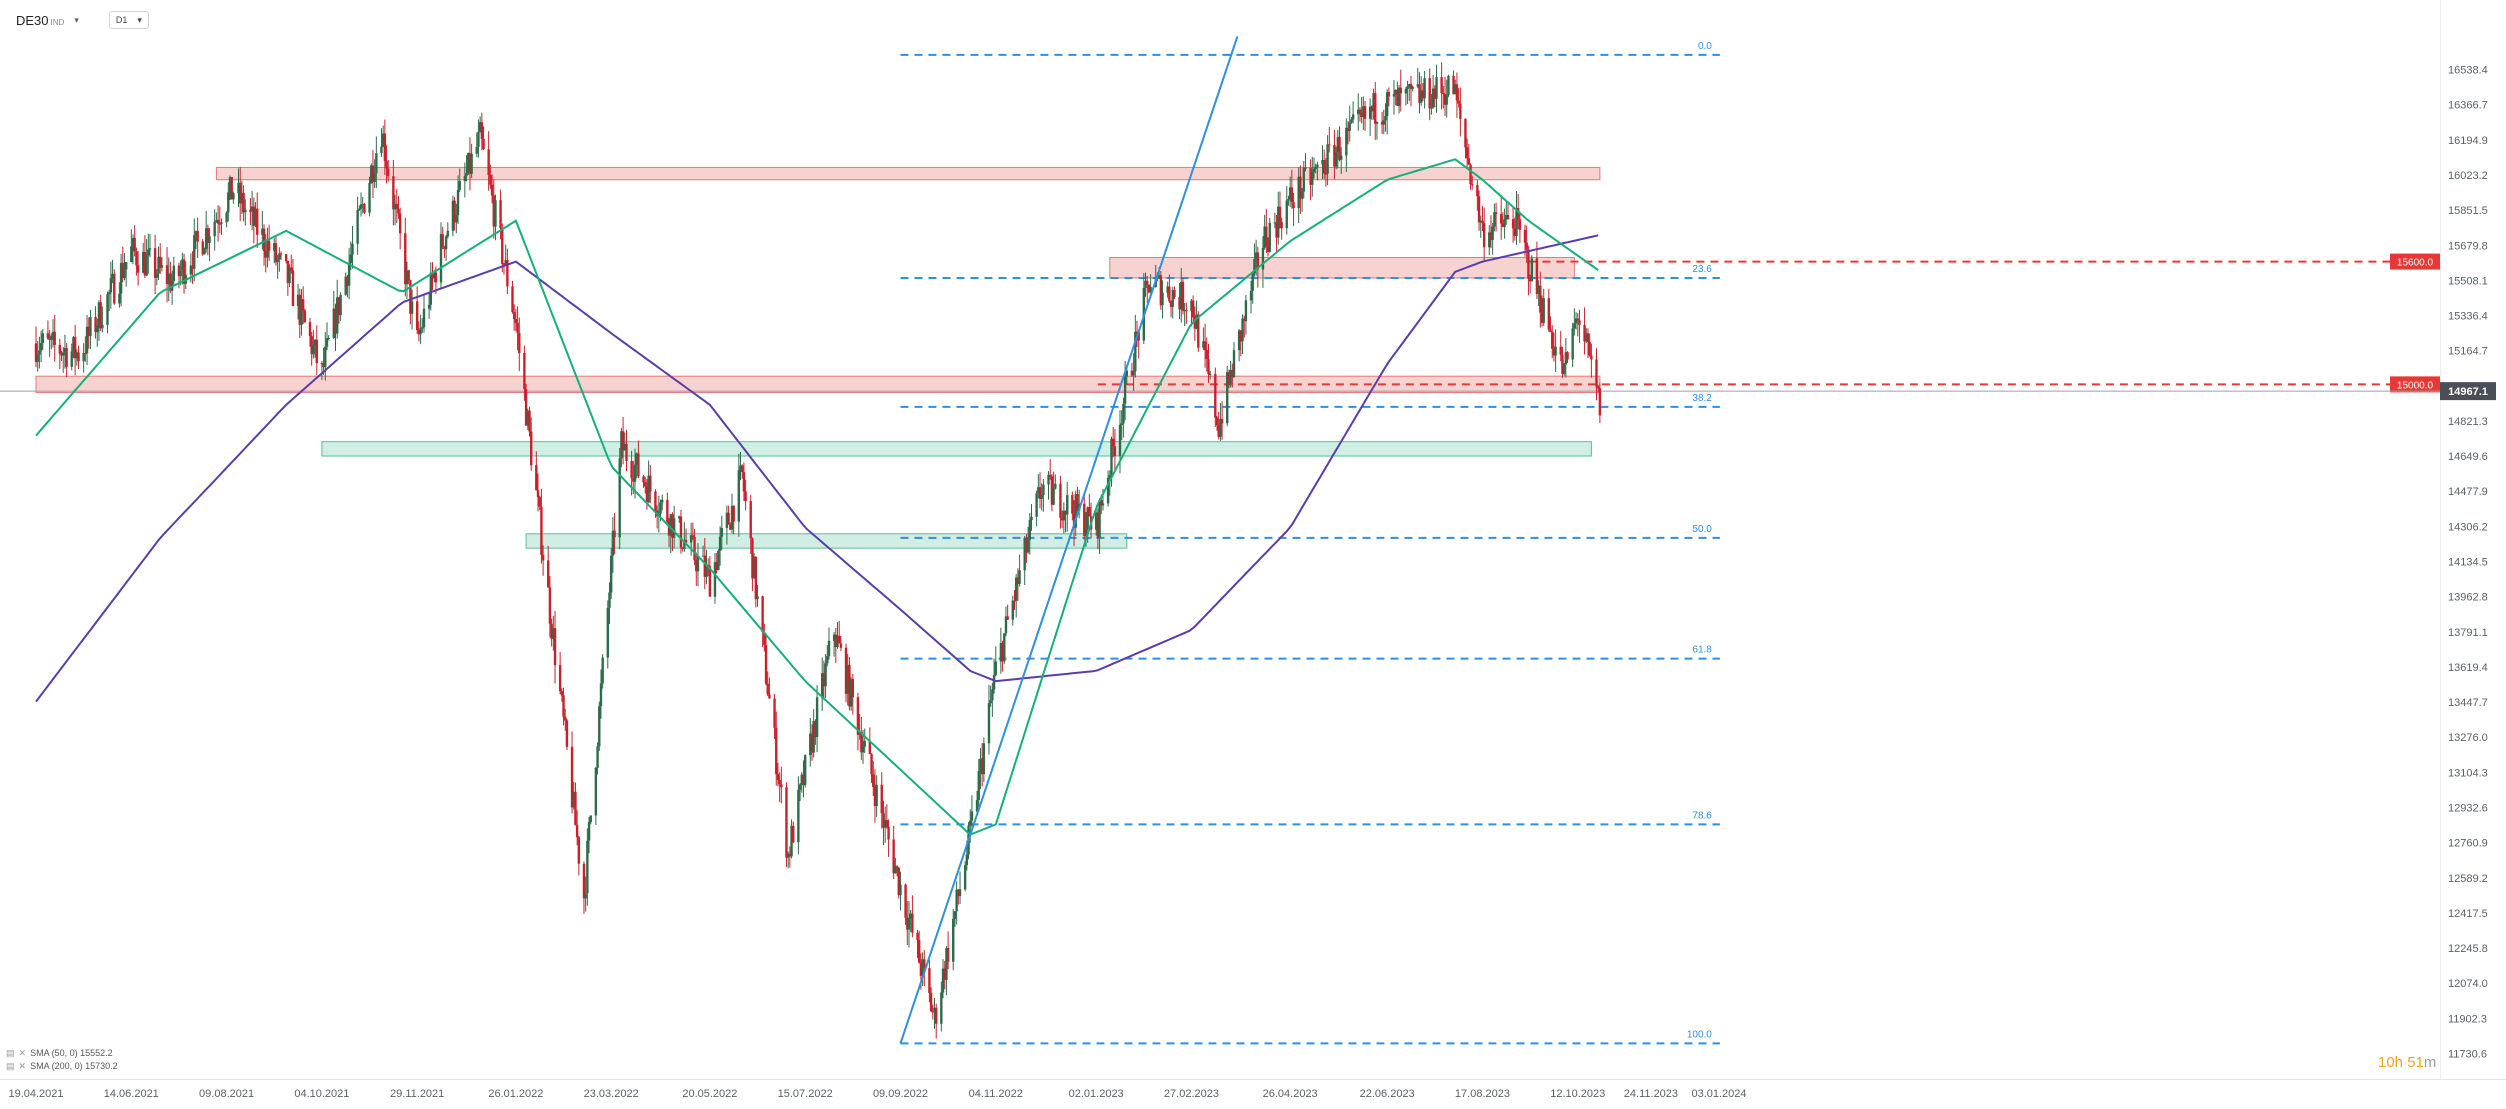  What do you see at coordinates (128, 20) in the screenshot?
I see `timeframe-selector: D1 ▾` at bounding box center [128, 20].